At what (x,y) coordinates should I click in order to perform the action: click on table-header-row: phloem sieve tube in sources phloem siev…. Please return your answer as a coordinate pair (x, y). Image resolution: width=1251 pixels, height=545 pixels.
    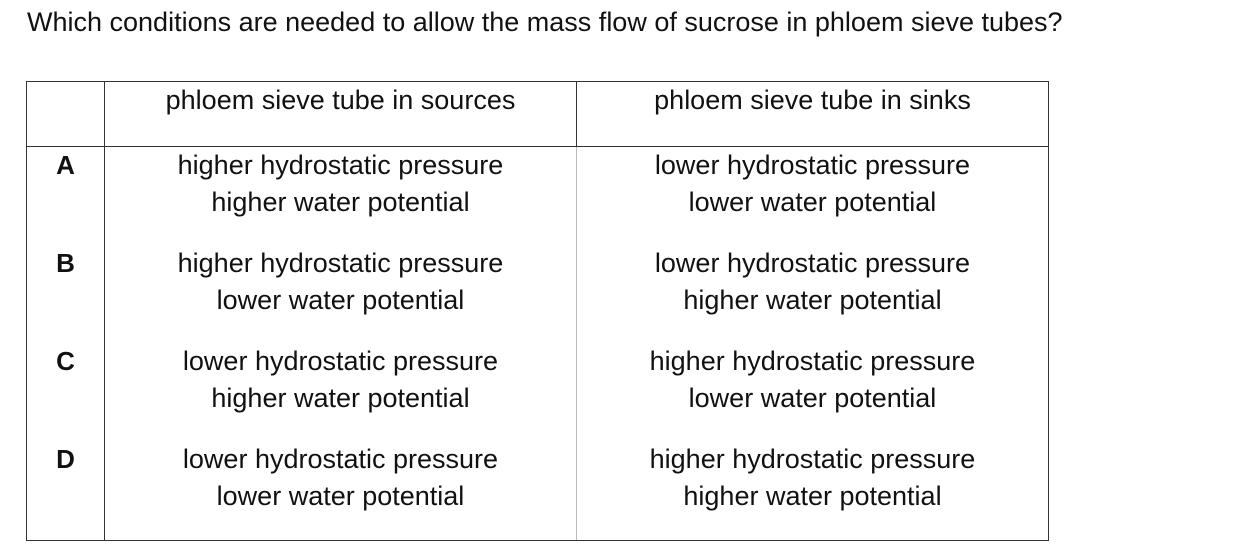
    Looking at the image, I should click on (537, 114).